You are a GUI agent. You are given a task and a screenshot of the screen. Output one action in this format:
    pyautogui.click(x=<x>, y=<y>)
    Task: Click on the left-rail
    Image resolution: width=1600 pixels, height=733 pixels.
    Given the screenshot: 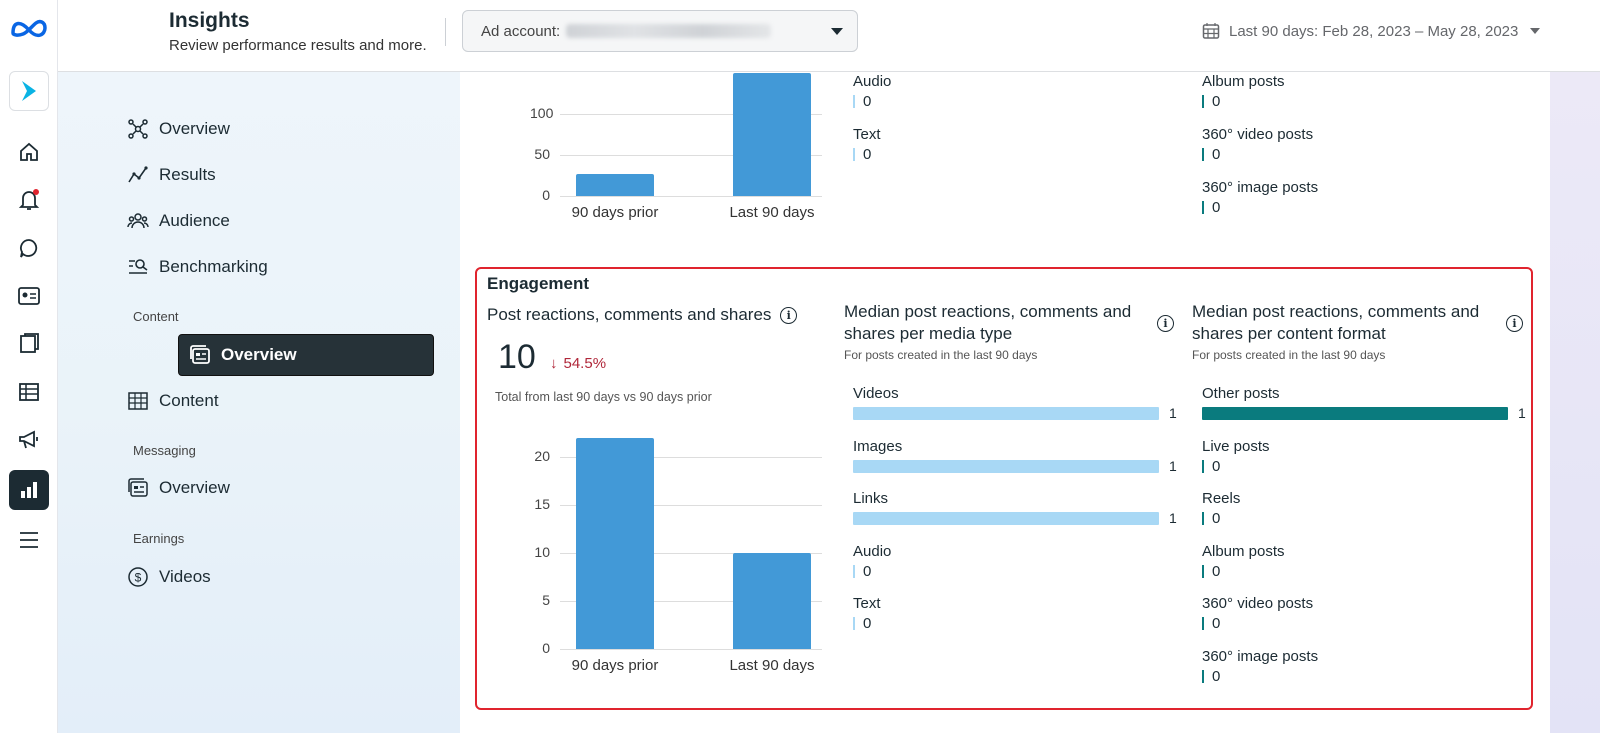 What is the action you would take?
    pyautogui.click(x=29, y=366)
    